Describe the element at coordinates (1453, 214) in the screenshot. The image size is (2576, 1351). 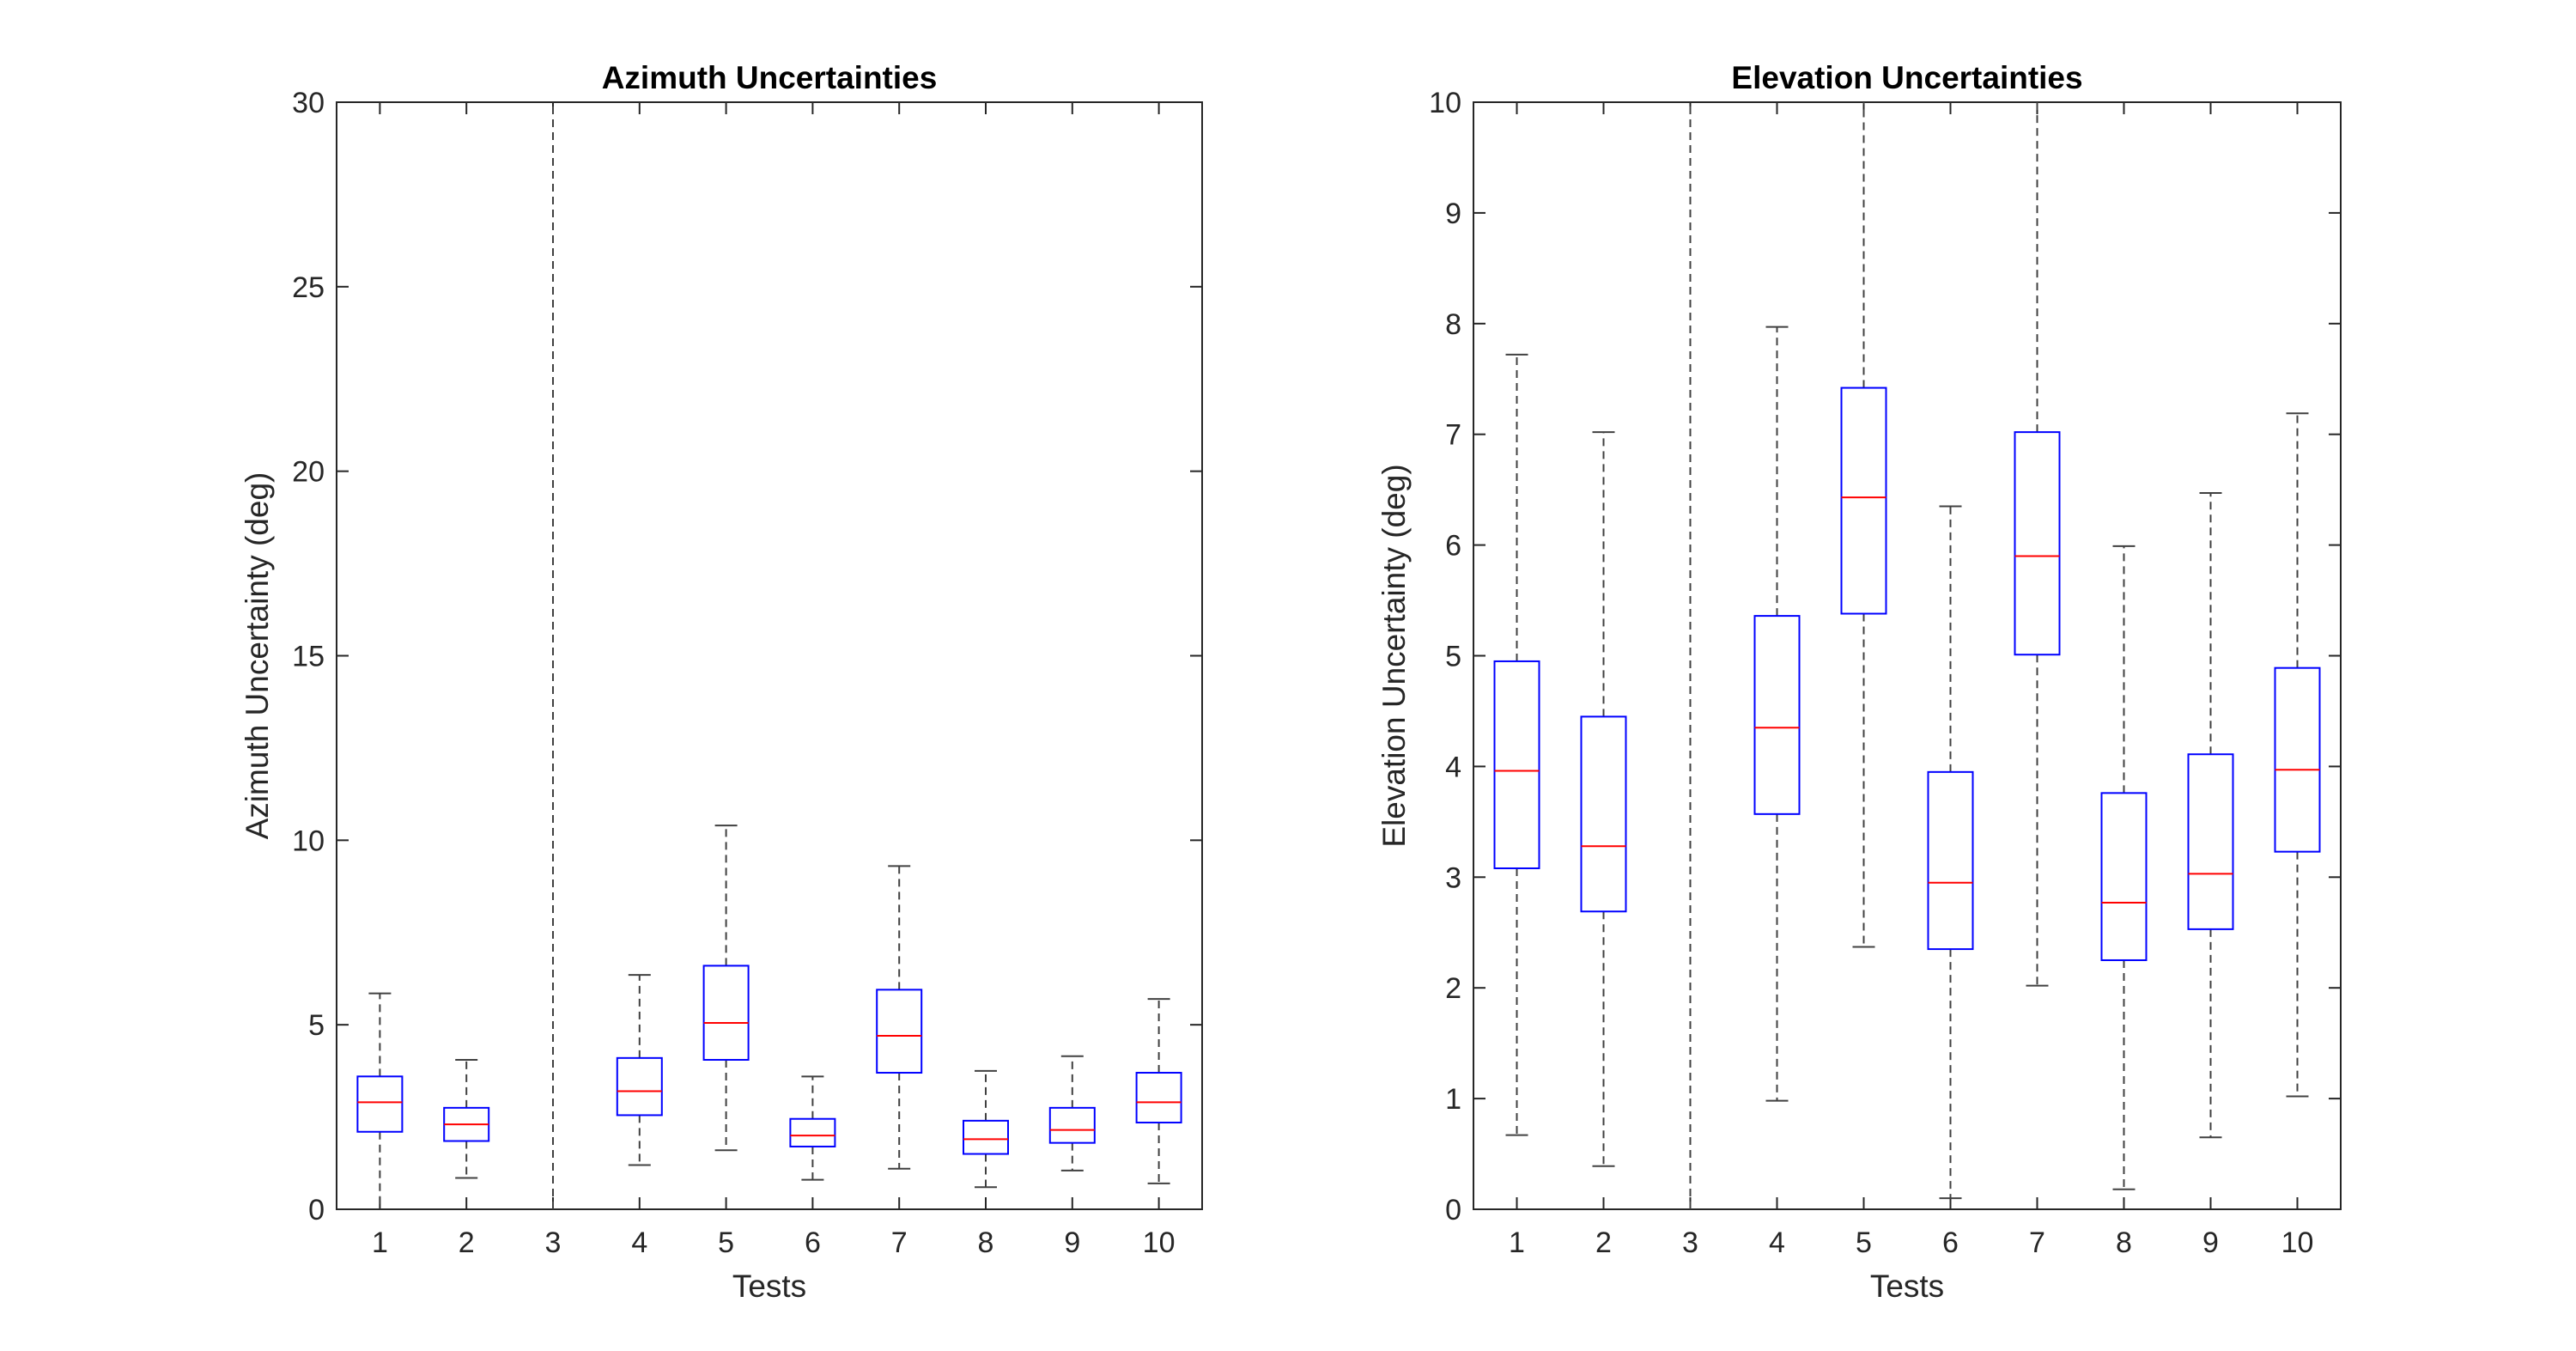
I see `y-tick-label: 9` at that location.